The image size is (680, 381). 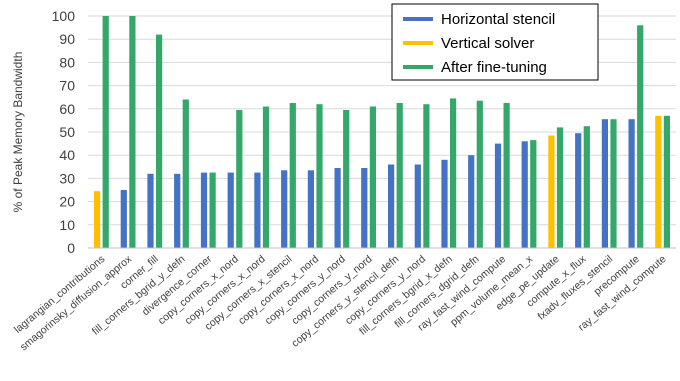 I want to click on y-axis-ticks: 0 10 20 30 40 50 60 70 80 90 100, so click(x=64, y=132).